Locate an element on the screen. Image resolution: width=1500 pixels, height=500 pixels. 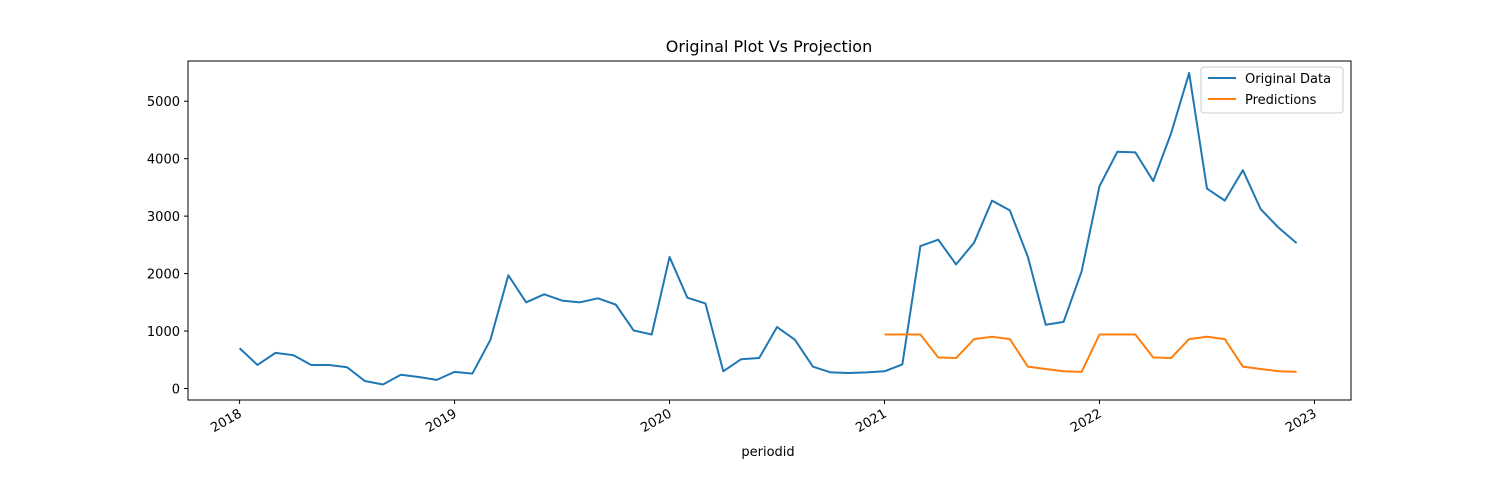
x-tick-label: 2021 is located at coordinates (871, 421).